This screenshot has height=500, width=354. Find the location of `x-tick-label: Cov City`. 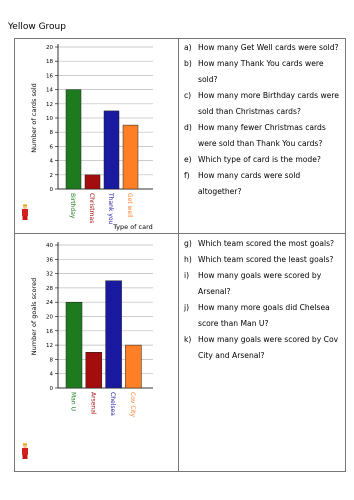

x-tick-label: Cov City is located at coordinates (132, 405).